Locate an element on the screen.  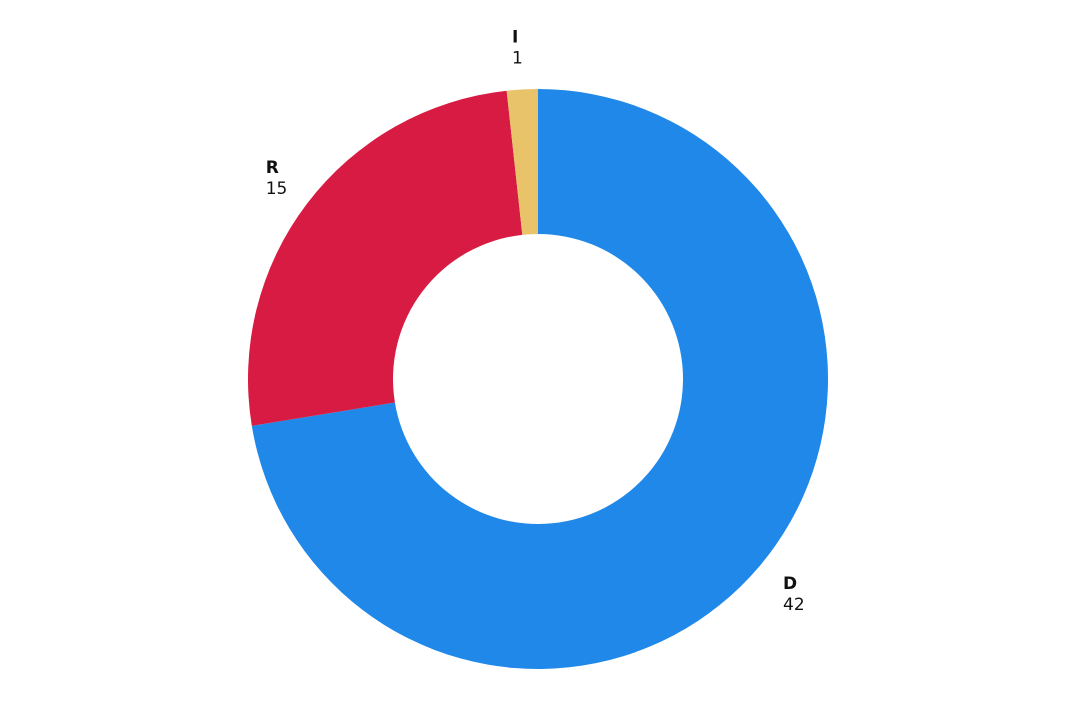
slice-category-label: R is located at coordinates (272, 168).